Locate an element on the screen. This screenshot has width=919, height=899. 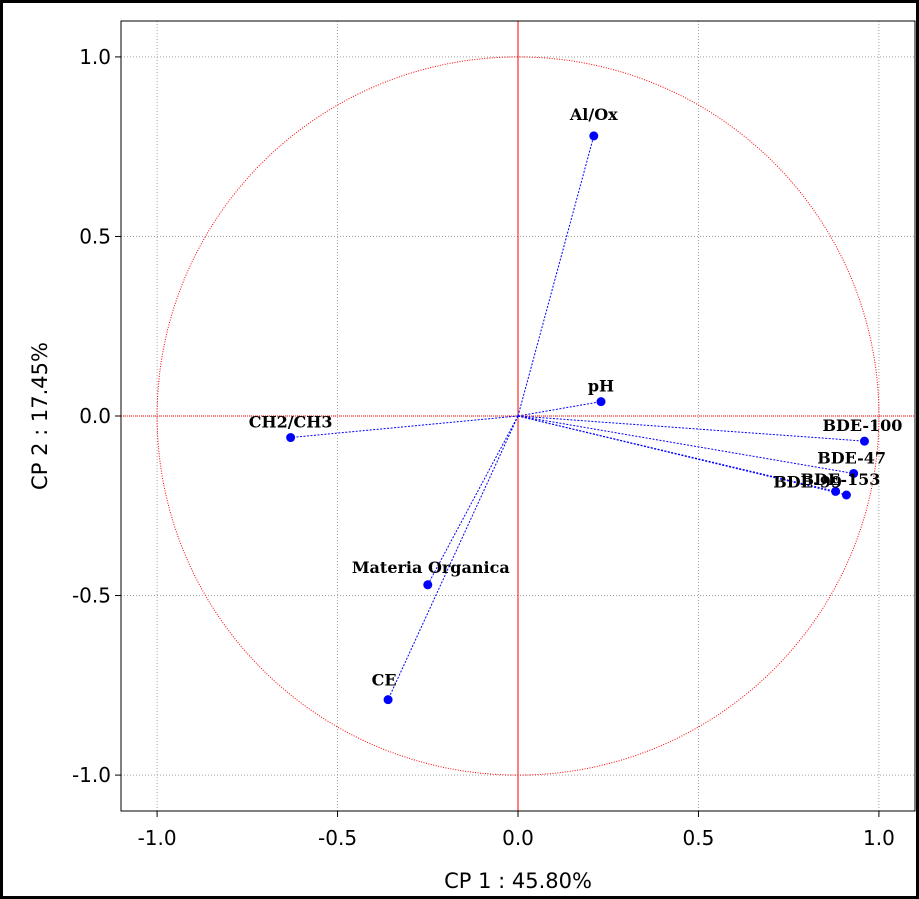
vector-ch2-ch3 is located at coordinates (404, 427).